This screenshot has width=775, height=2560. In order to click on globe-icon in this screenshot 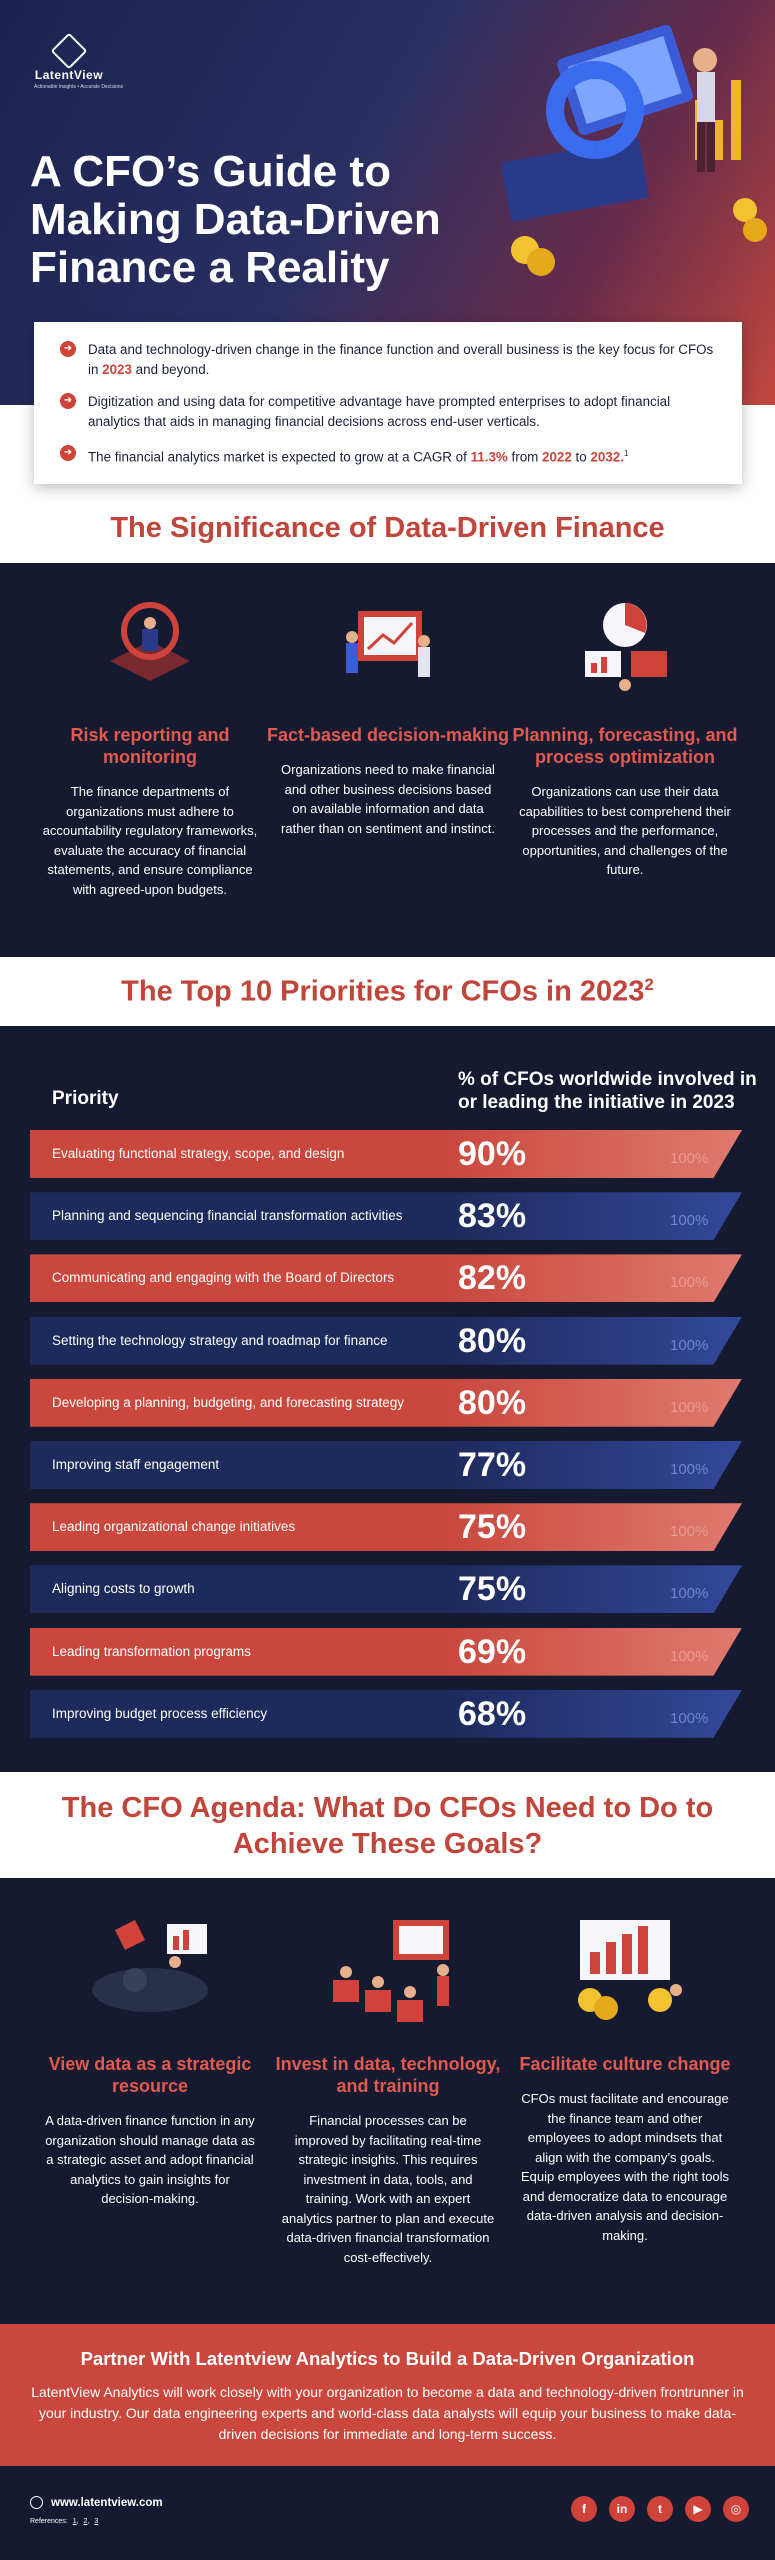, I will do `click(36, 2502)`.